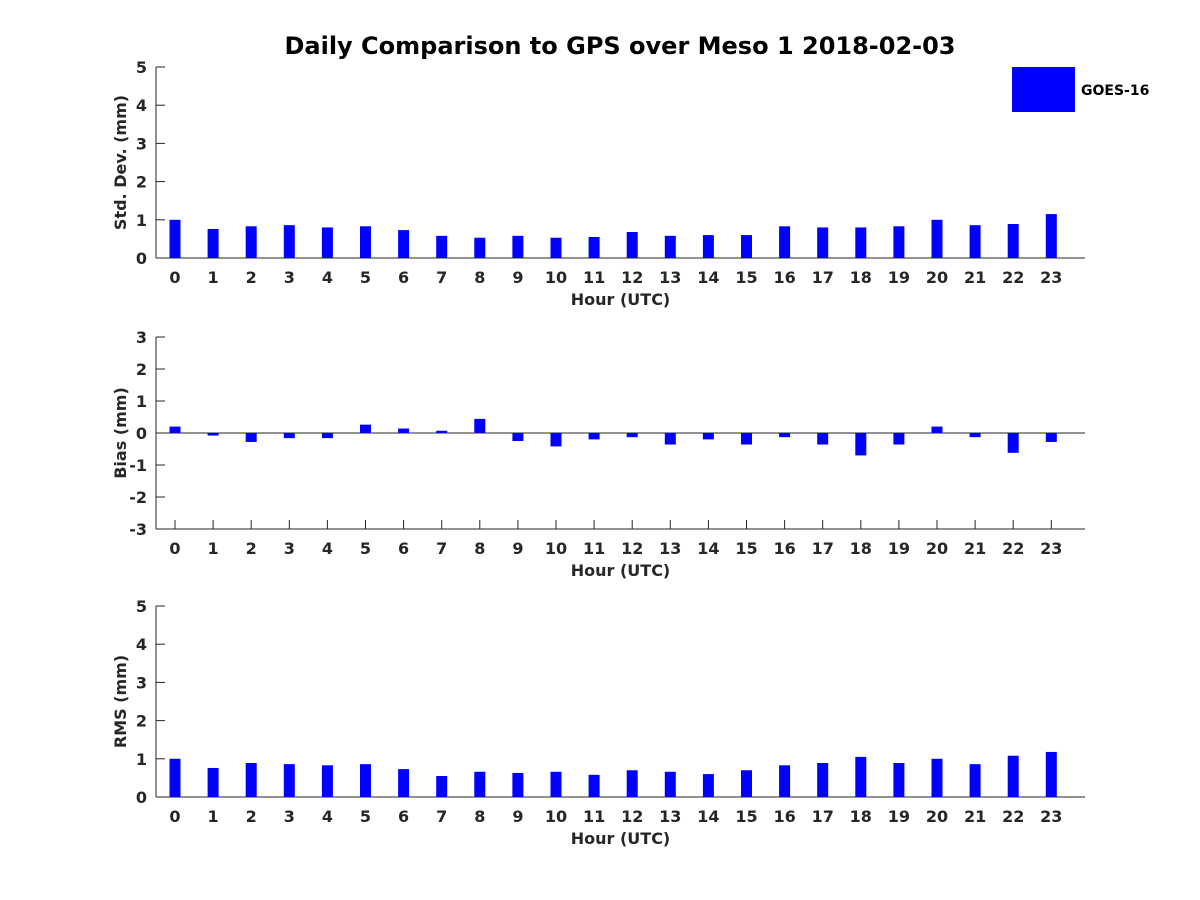 The image size is (1200, 900). I want to click on bias-y-tick-label: 2, so click(141, 369).